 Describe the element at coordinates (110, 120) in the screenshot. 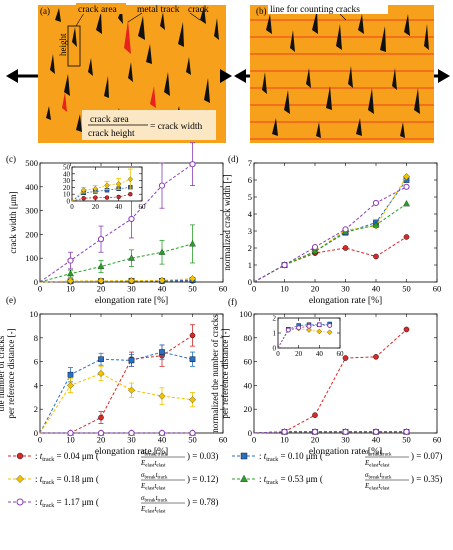

I see `formula-numerator: crack area` at that location.